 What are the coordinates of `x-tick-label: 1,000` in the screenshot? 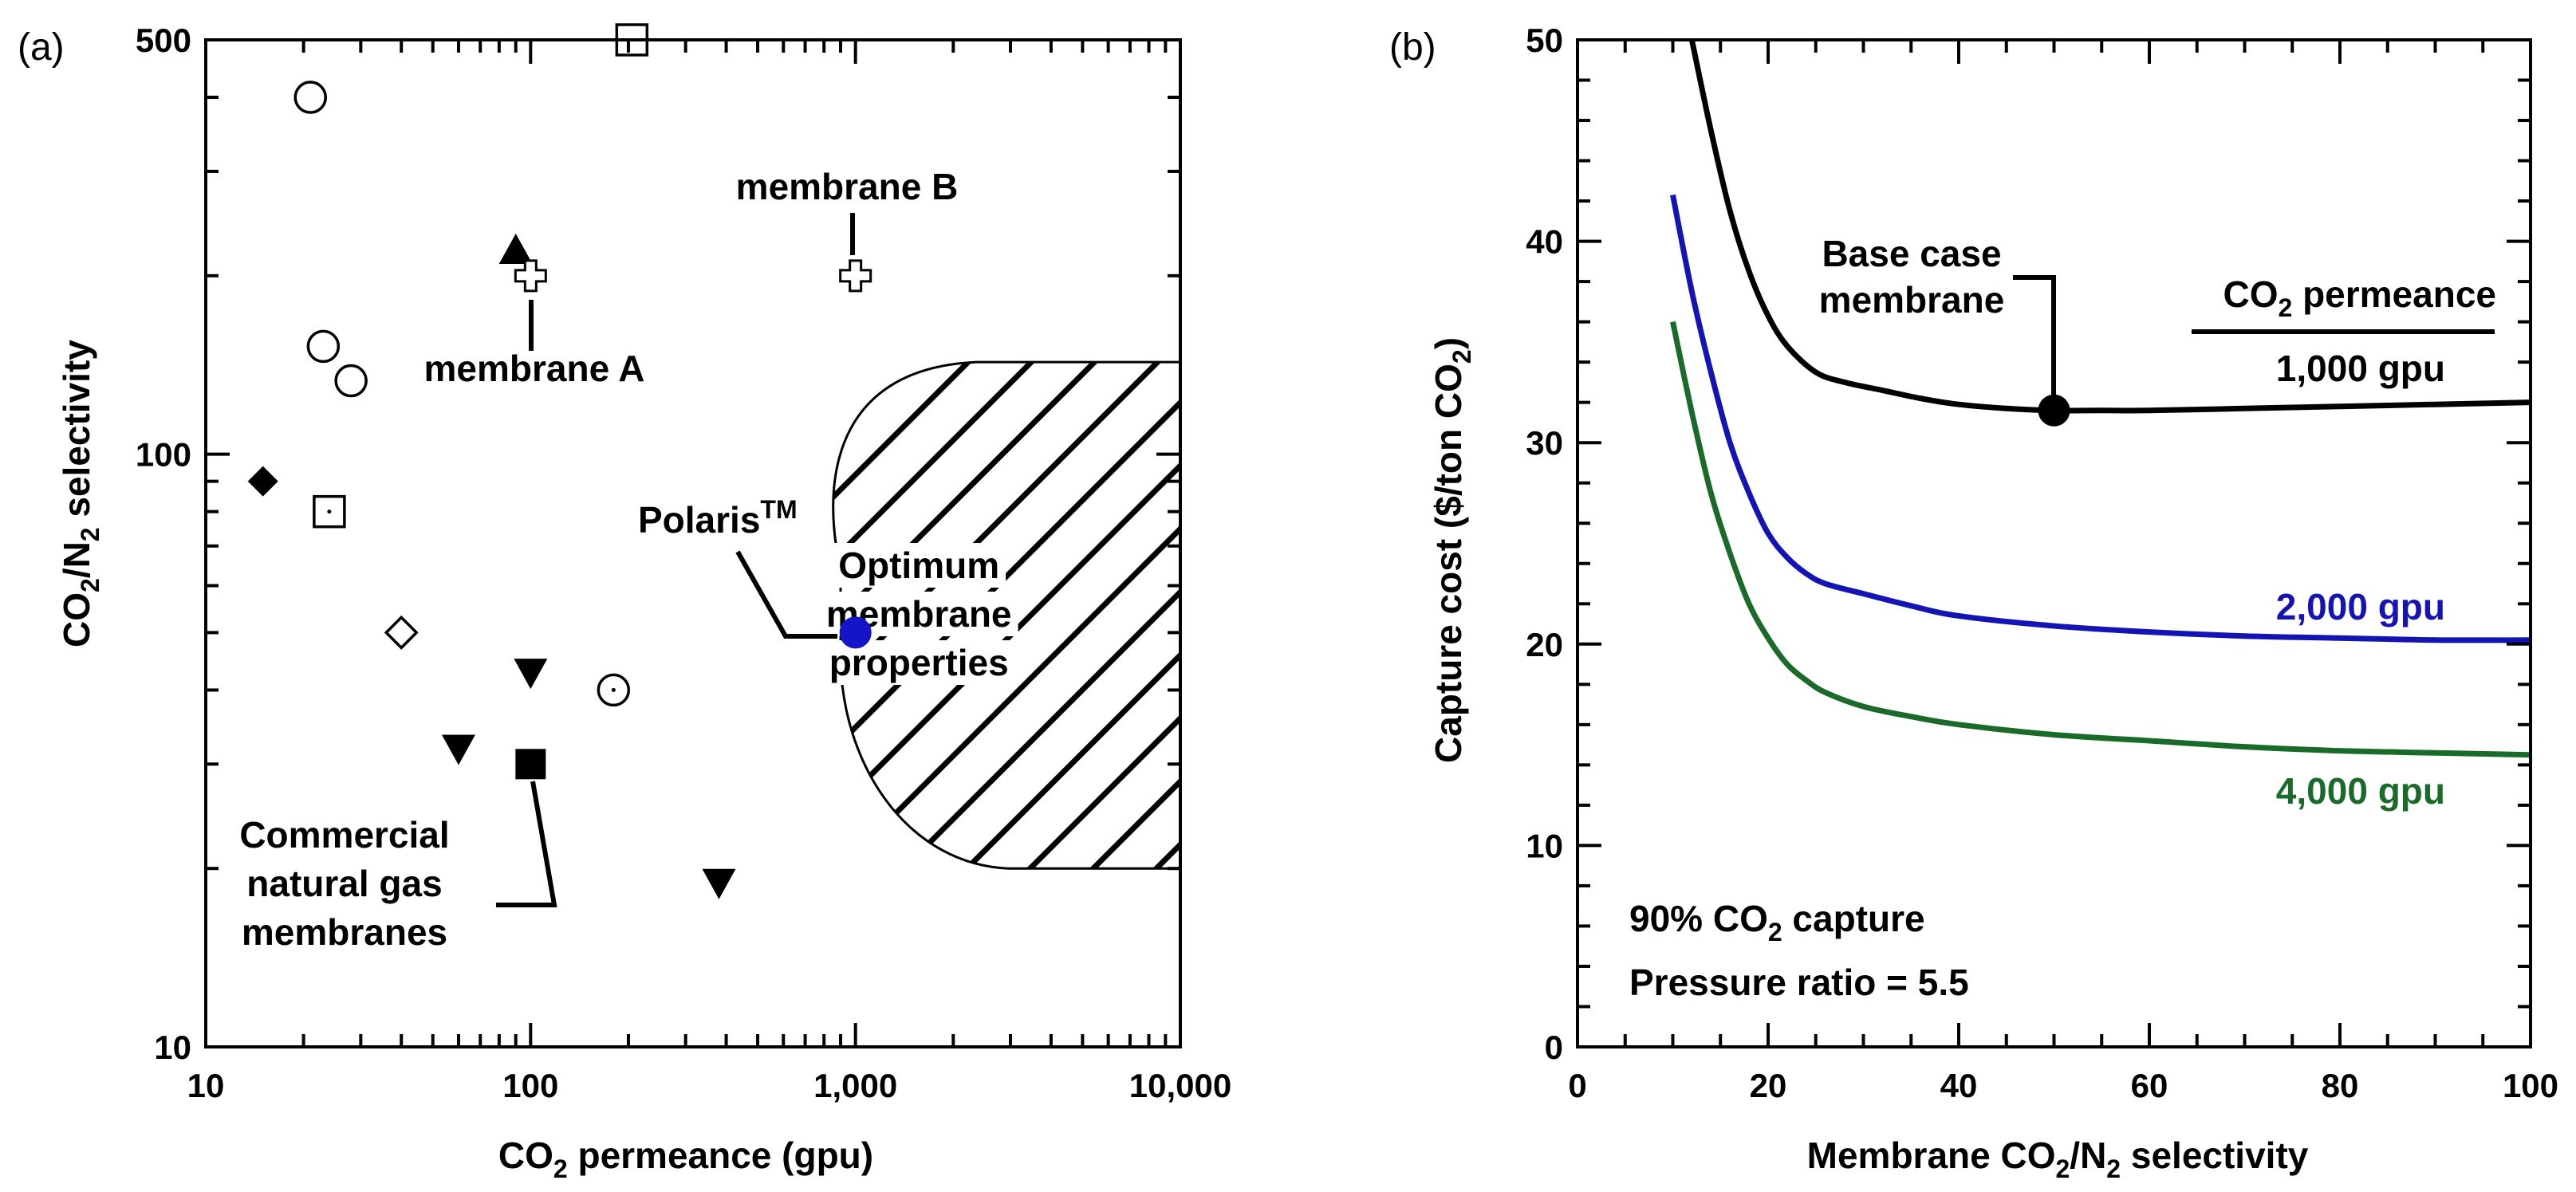 It's located at (855, 1085).